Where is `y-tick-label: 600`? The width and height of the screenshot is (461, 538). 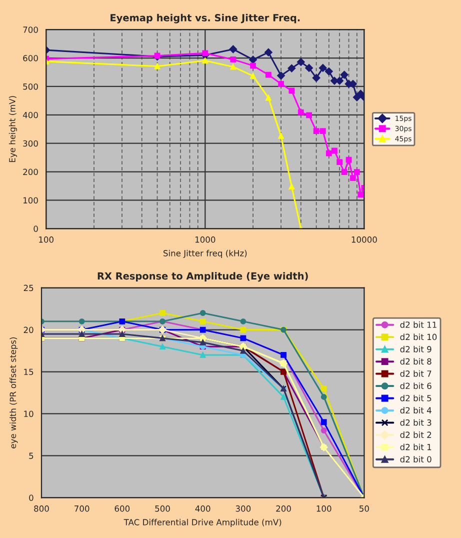
y-tick-label: 600 is located at coordinates (30, 58).